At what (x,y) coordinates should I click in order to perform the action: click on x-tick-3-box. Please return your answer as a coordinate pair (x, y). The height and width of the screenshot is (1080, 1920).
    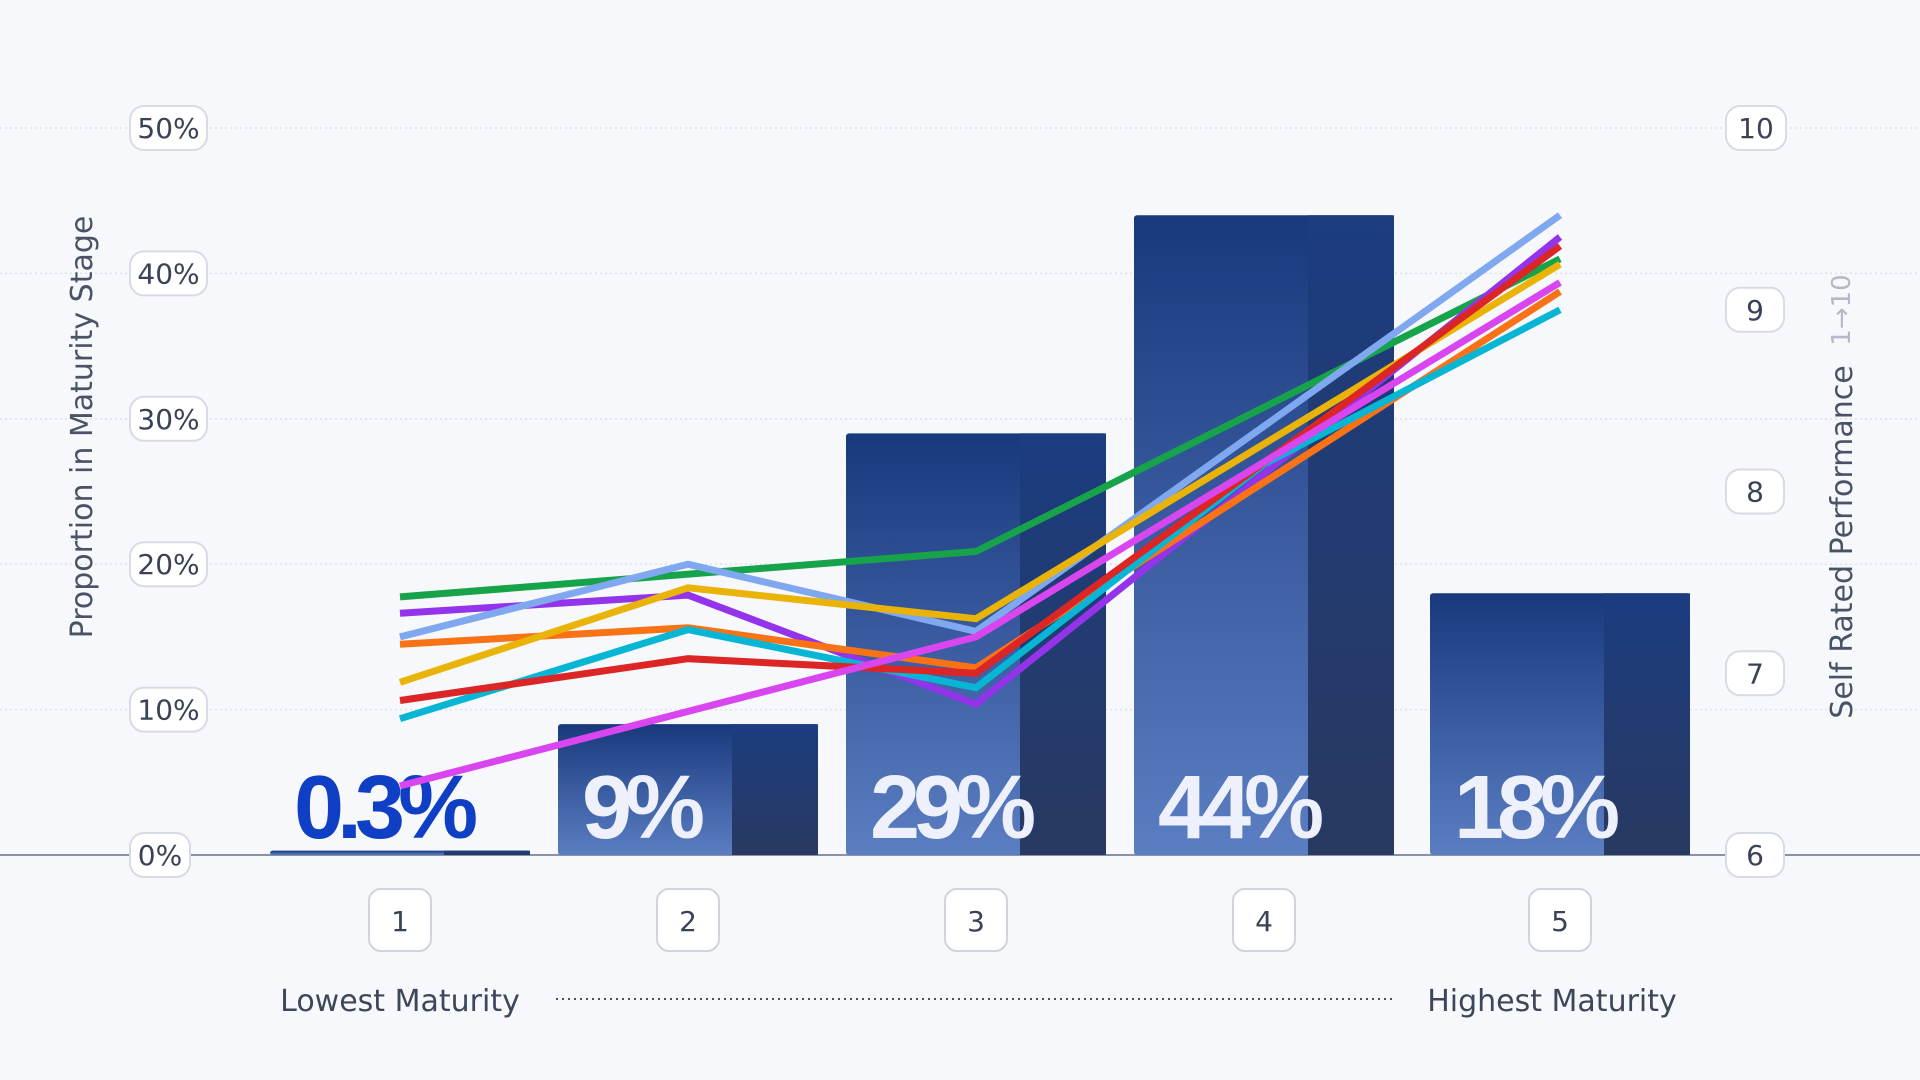
    Looking at the image, I should click on (976, 920).